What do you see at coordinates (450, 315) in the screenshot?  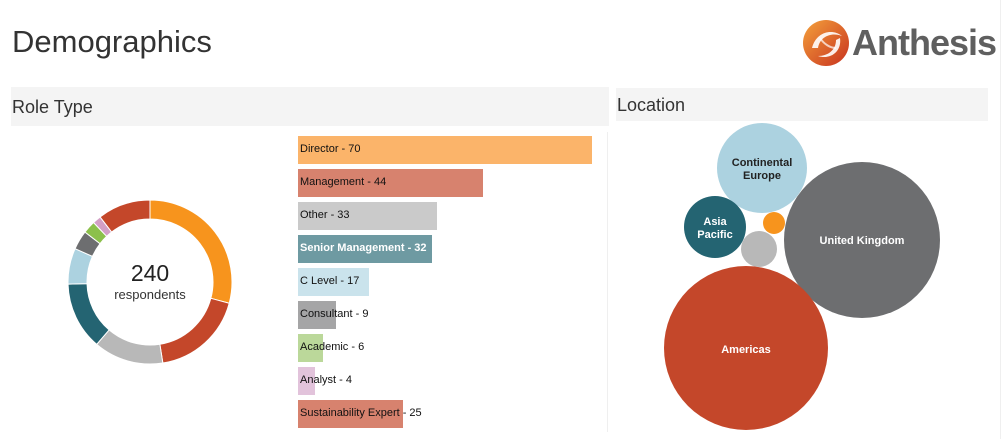 I see `bar-row-consultant: Consultant - 9` at bounding box center [450, 315].